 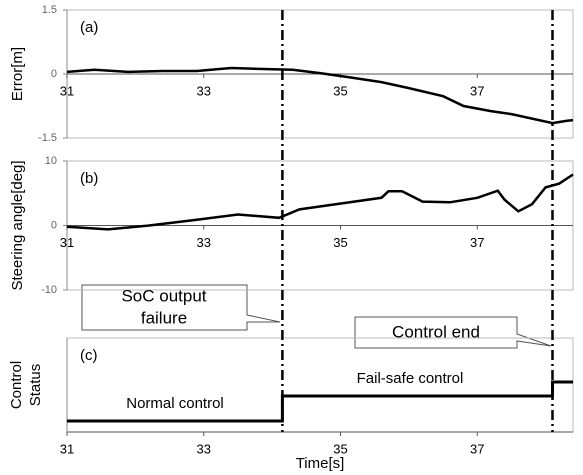 What do you see at coordinates (163, 295) in the screenshot?
I see `annotation: SoC output` at bounding box center [163, 295].